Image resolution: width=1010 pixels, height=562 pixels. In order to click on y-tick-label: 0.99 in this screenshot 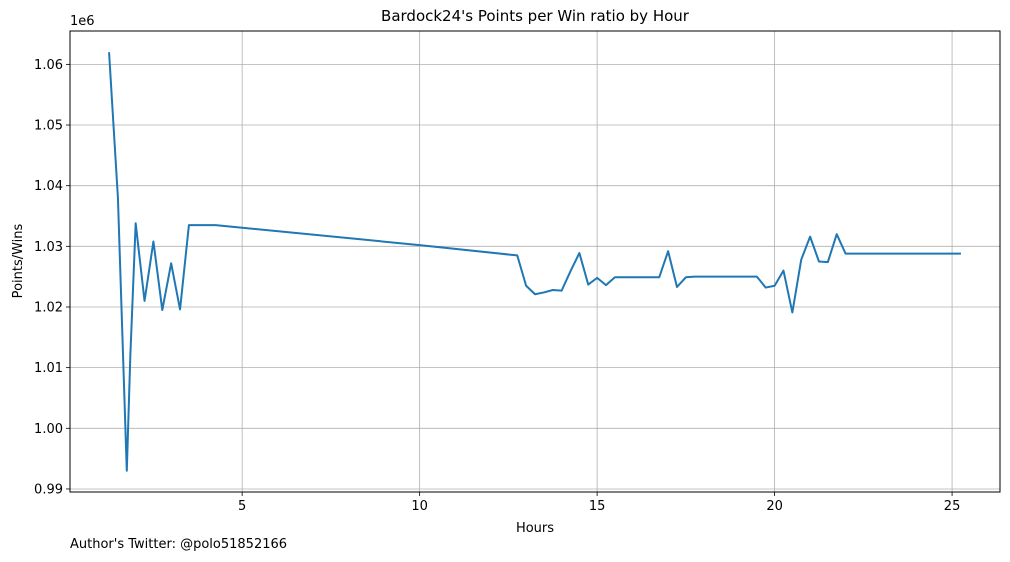, I will do `click(48, 489)`.